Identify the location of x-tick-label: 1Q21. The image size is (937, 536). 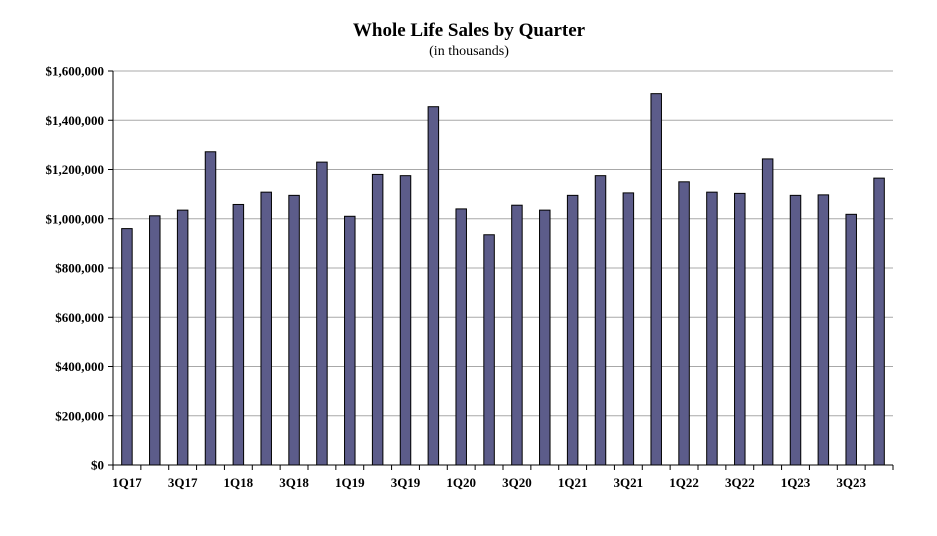
(573, 482).